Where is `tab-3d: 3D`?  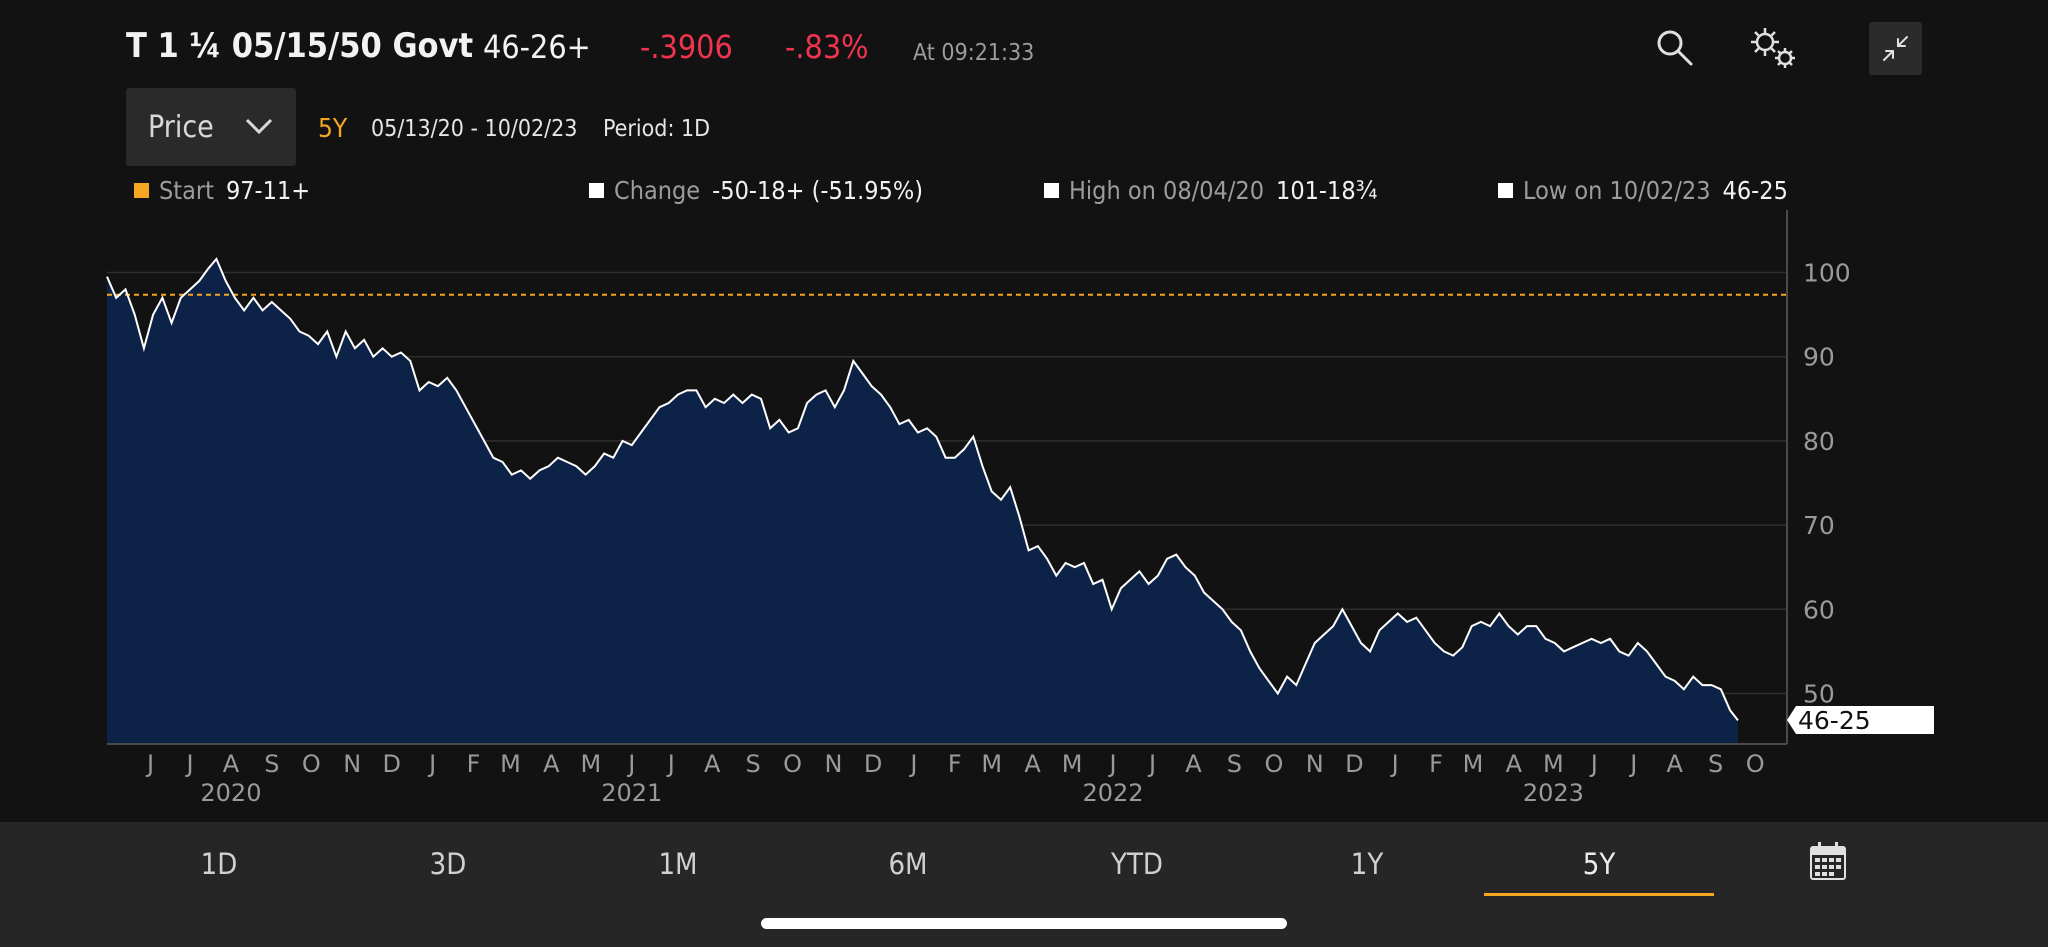 tab-3d: 3D is located at coordinates (448, 864).